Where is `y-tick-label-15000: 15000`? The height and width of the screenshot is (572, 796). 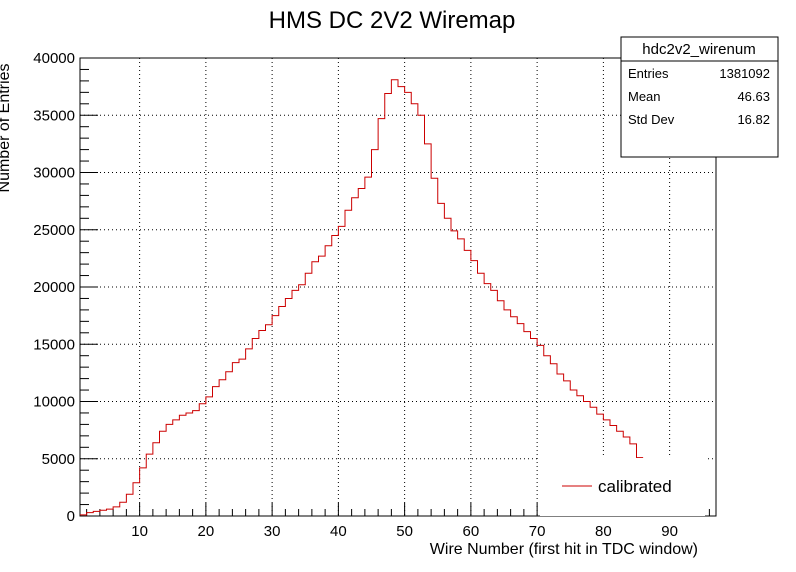 y-tick-label-15000: 15000 is located at coordinates (54, 344).